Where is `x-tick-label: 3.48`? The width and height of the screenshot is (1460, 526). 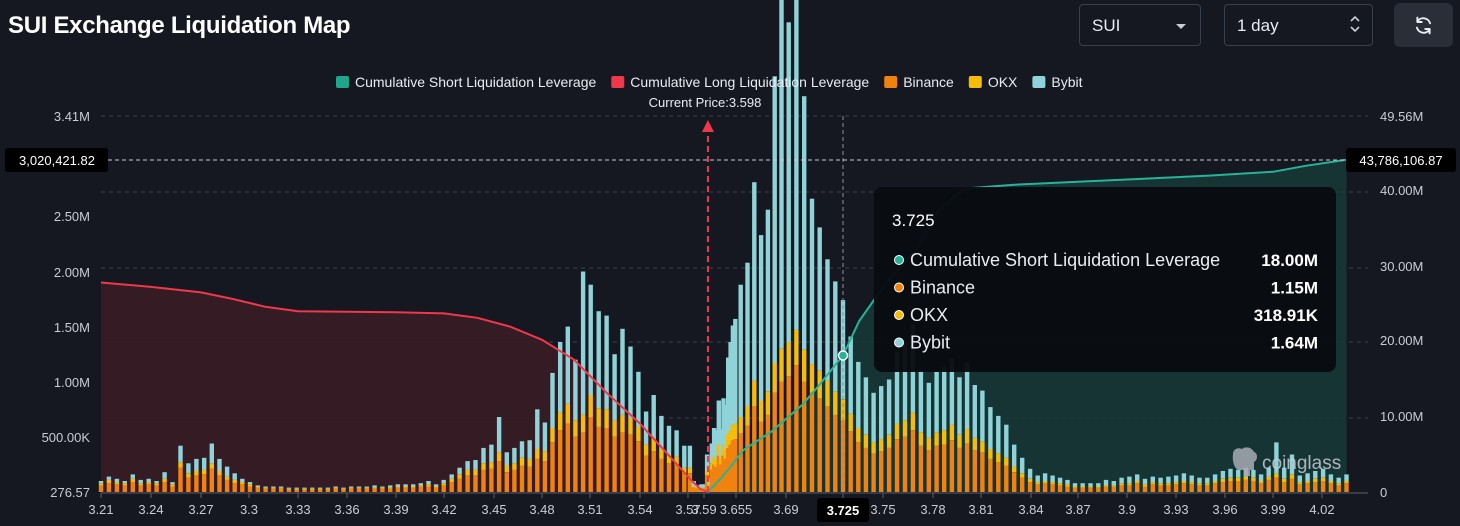
x-tick-label: 3.48 is located at coordinates (541, 509).